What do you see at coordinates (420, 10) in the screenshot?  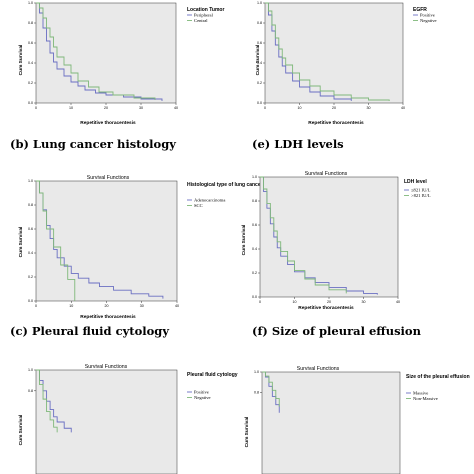 I see `legend-title: EGFR` at bounding box center [420, 10].